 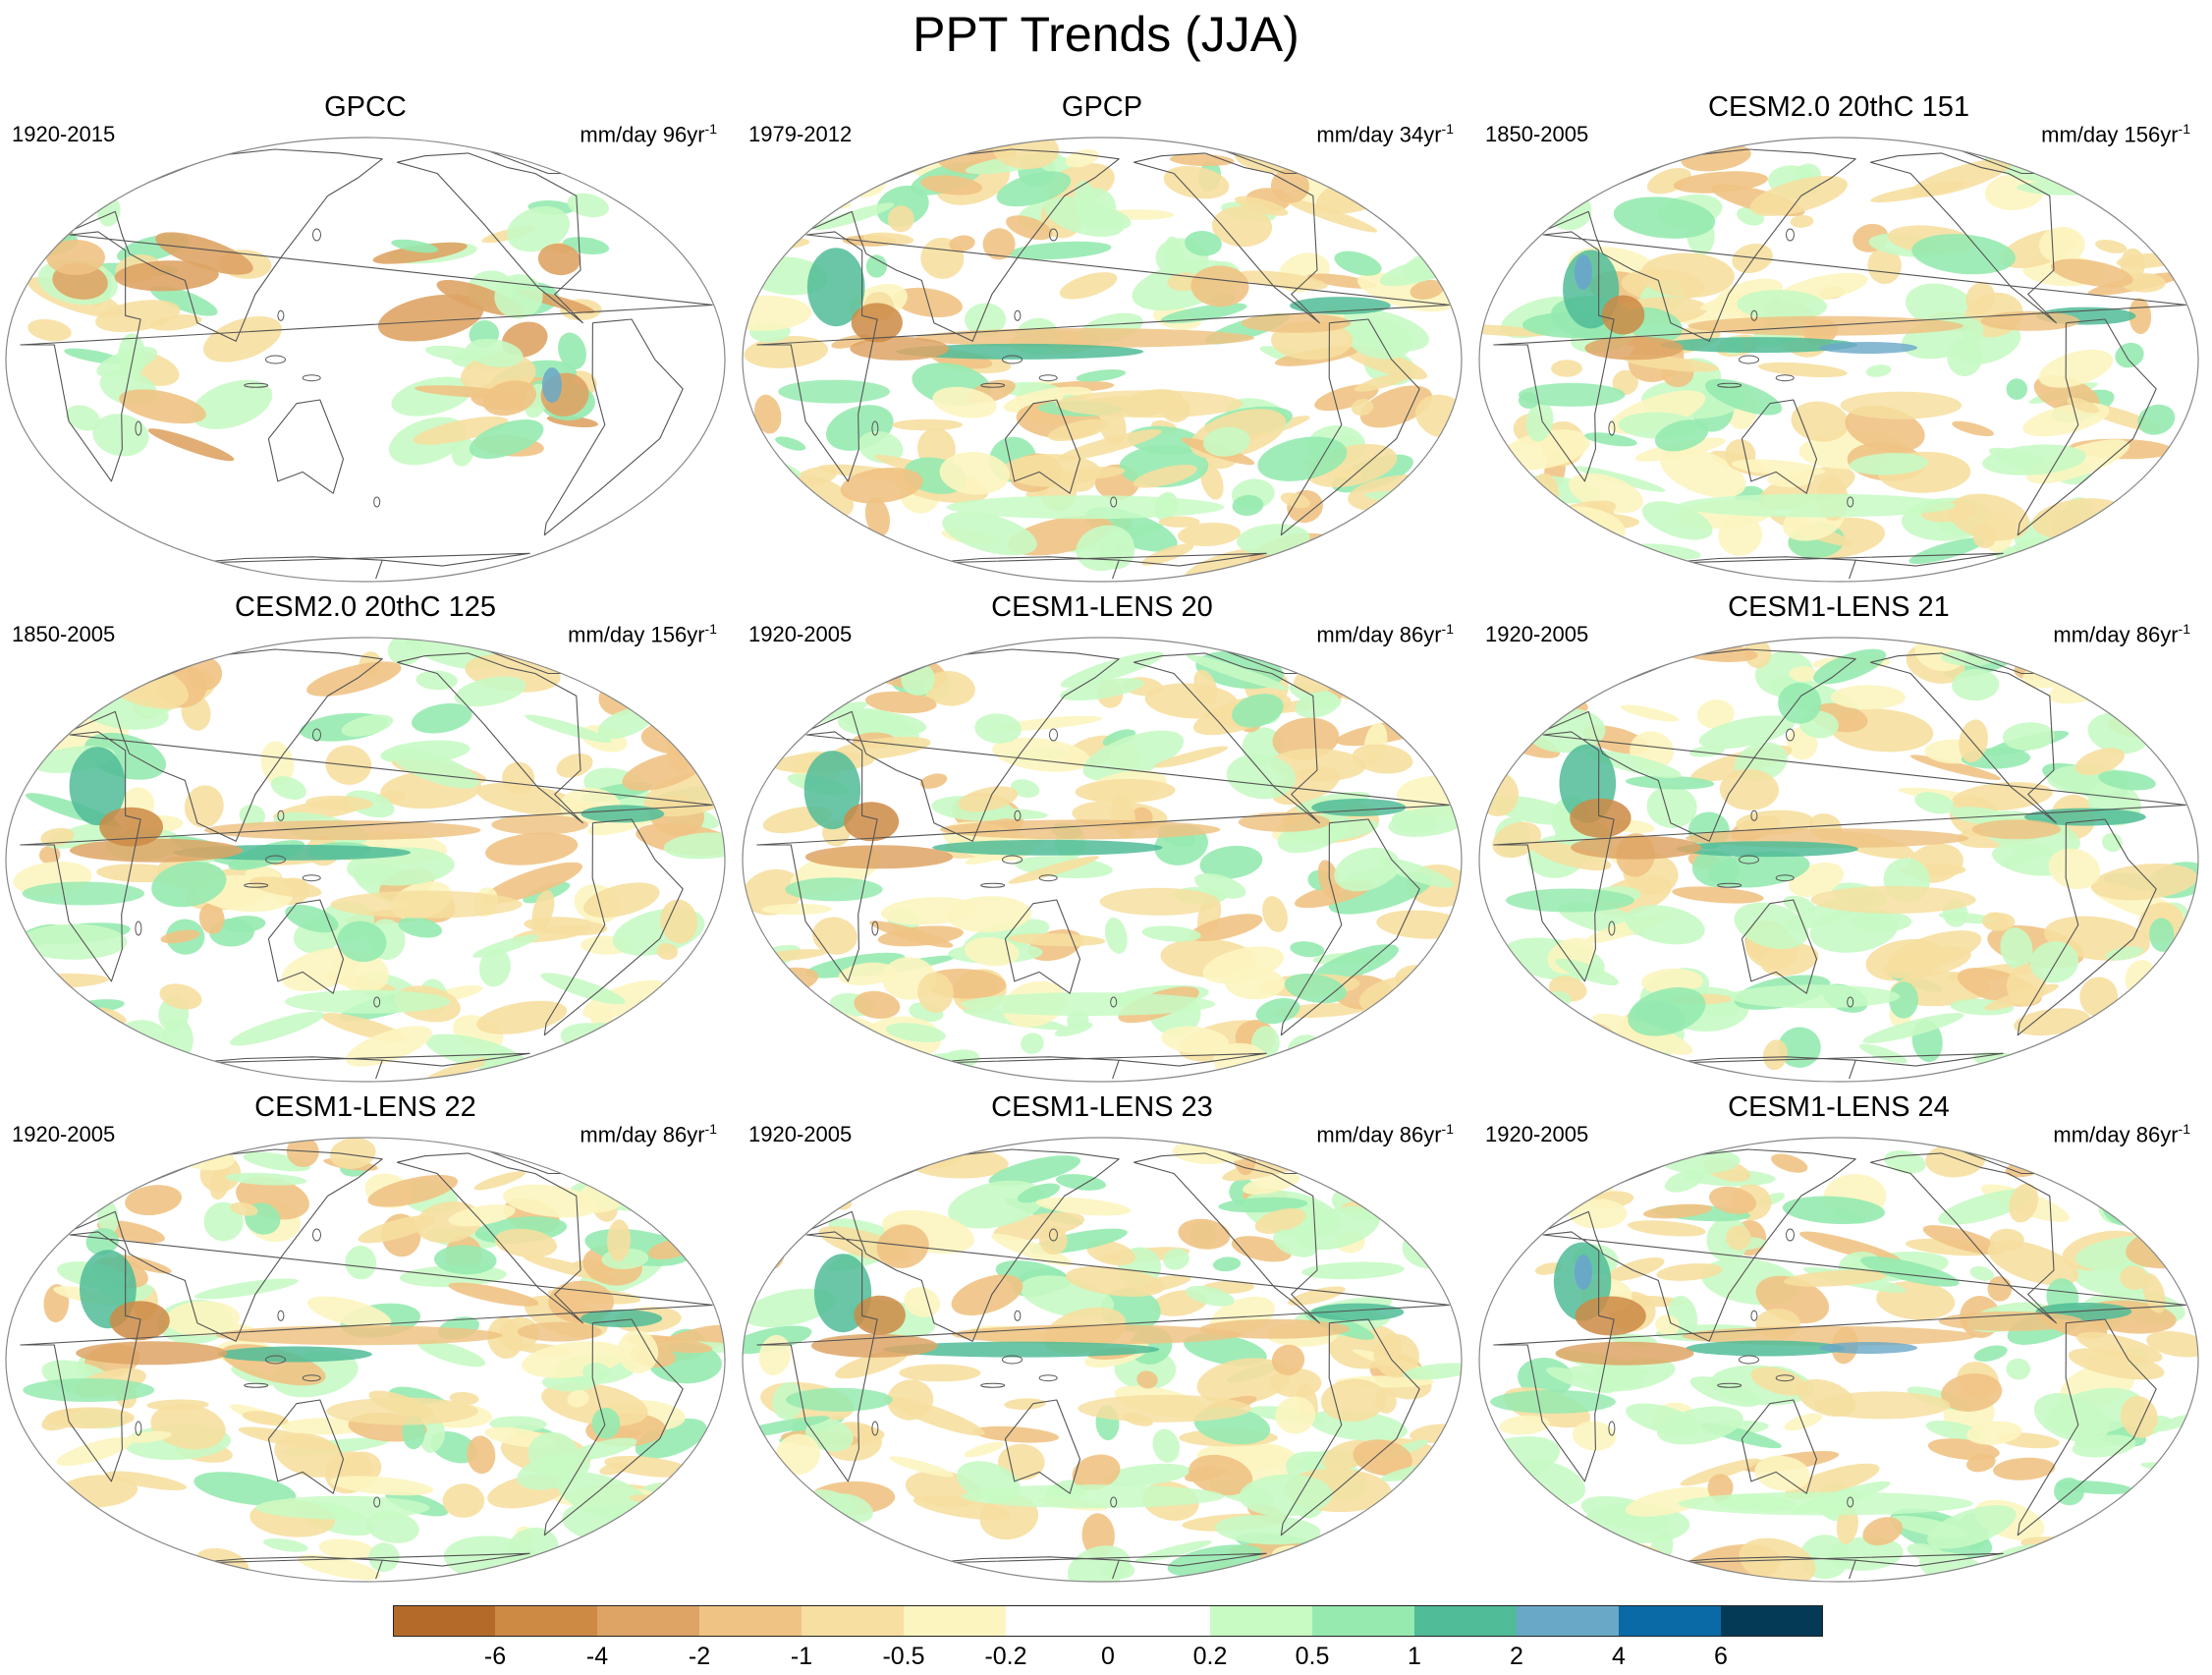 I want to click on colorbar-tick-label: 1, so click(x=1414, y=1656).